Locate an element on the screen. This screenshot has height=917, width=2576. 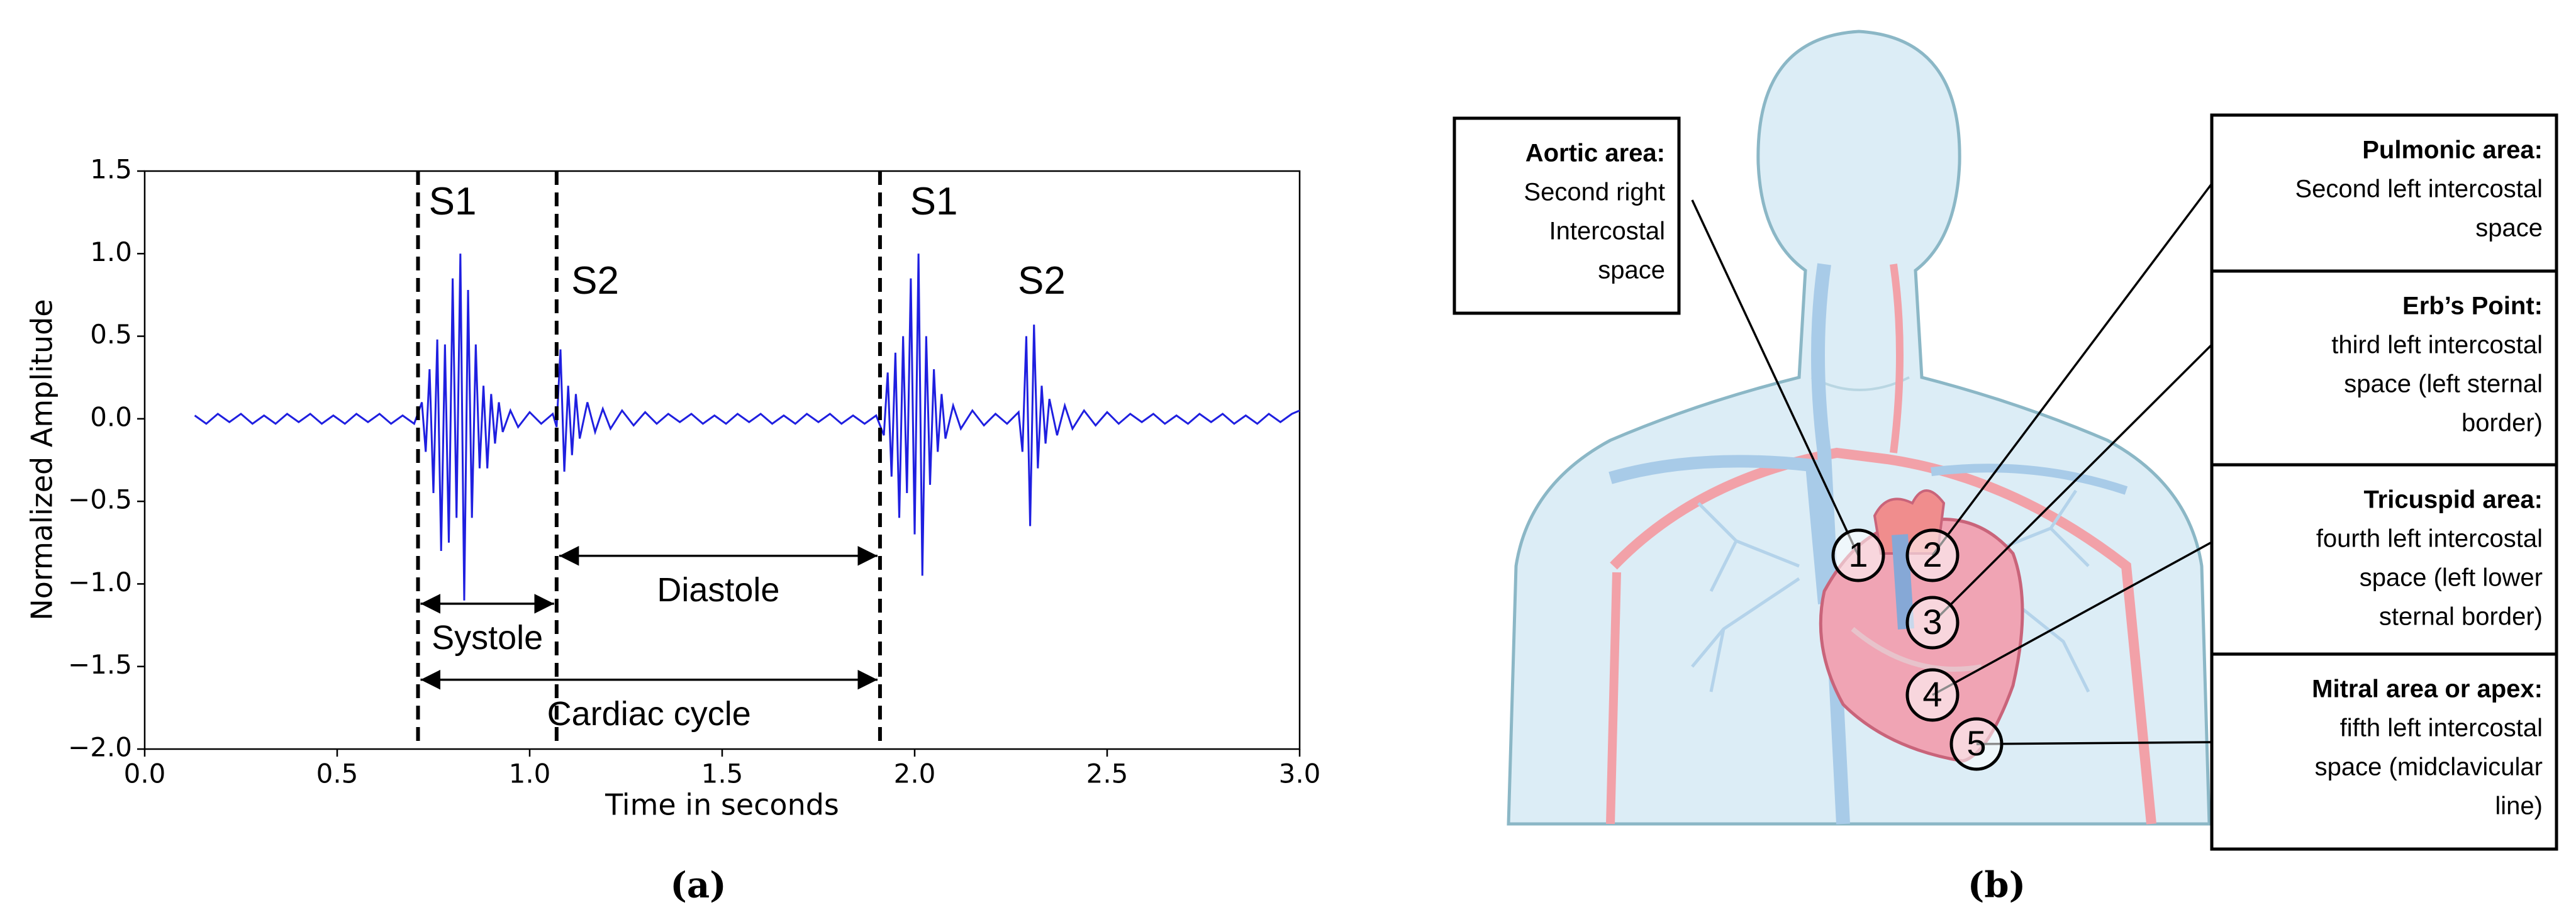
callout-text: line) is located at coordinates (2519, 806).